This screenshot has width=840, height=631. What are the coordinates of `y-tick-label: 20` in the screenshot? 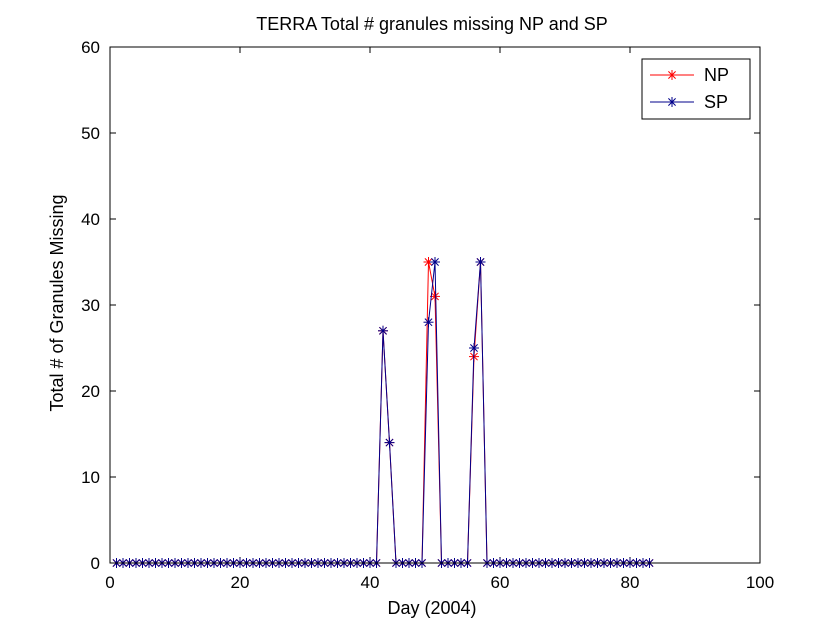 It's located at (90, 391).